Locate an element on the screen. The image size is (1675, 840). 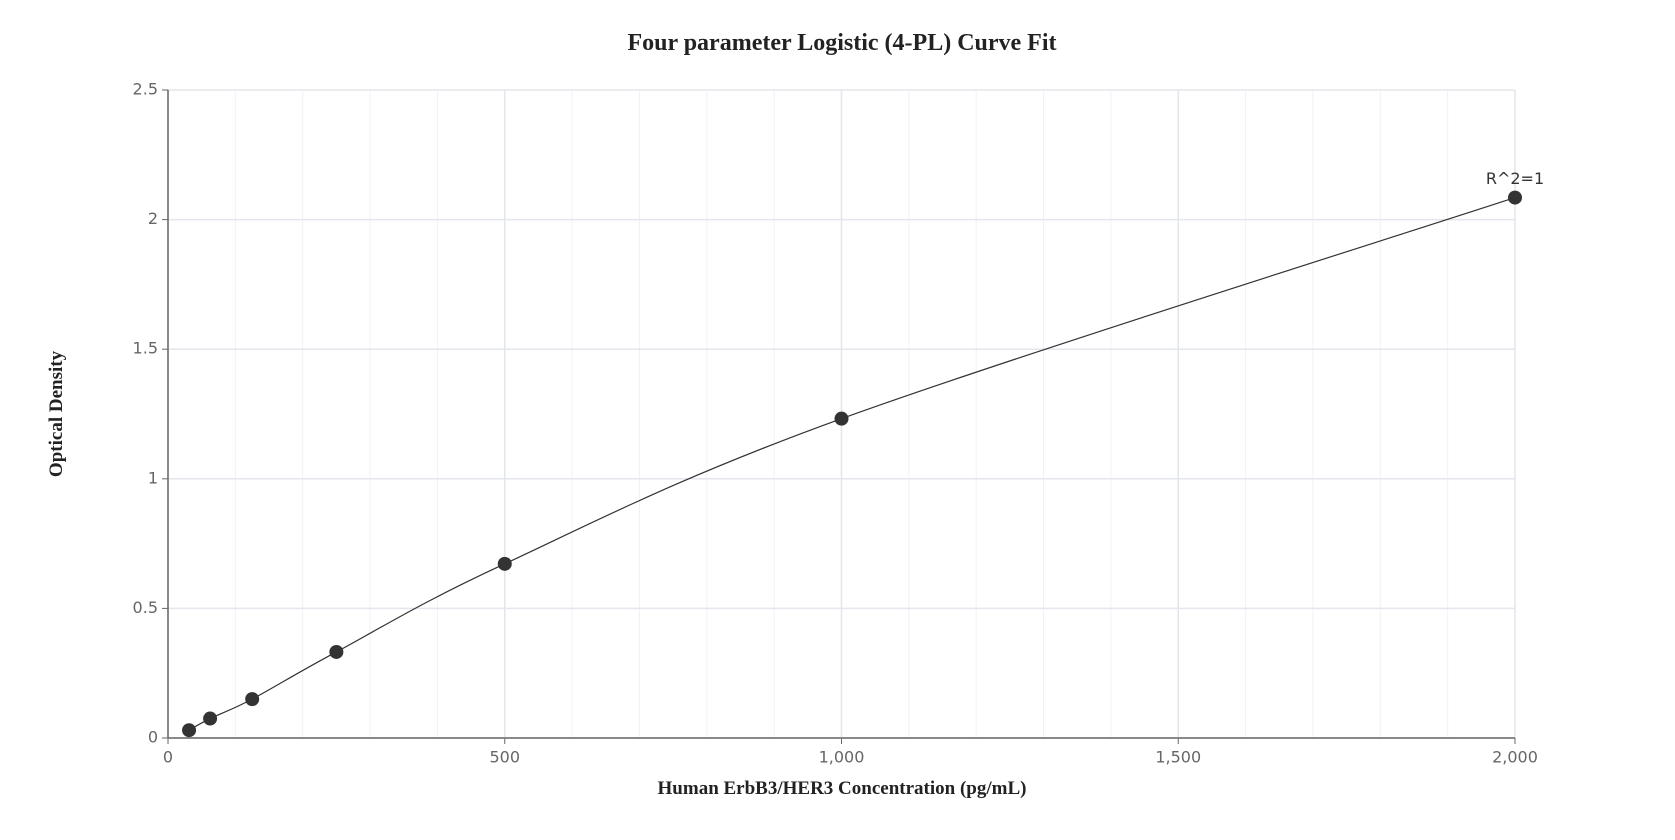
y-tick-label: 1.5 is located at coordinates (145, 348).